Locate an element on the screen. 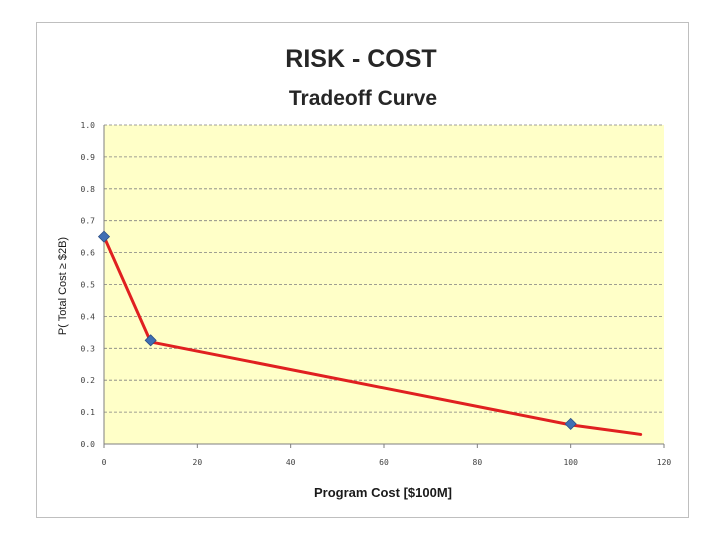 The image size is (720, 540). x-tick-label-5: 100 is located at coordinates (570, 462).